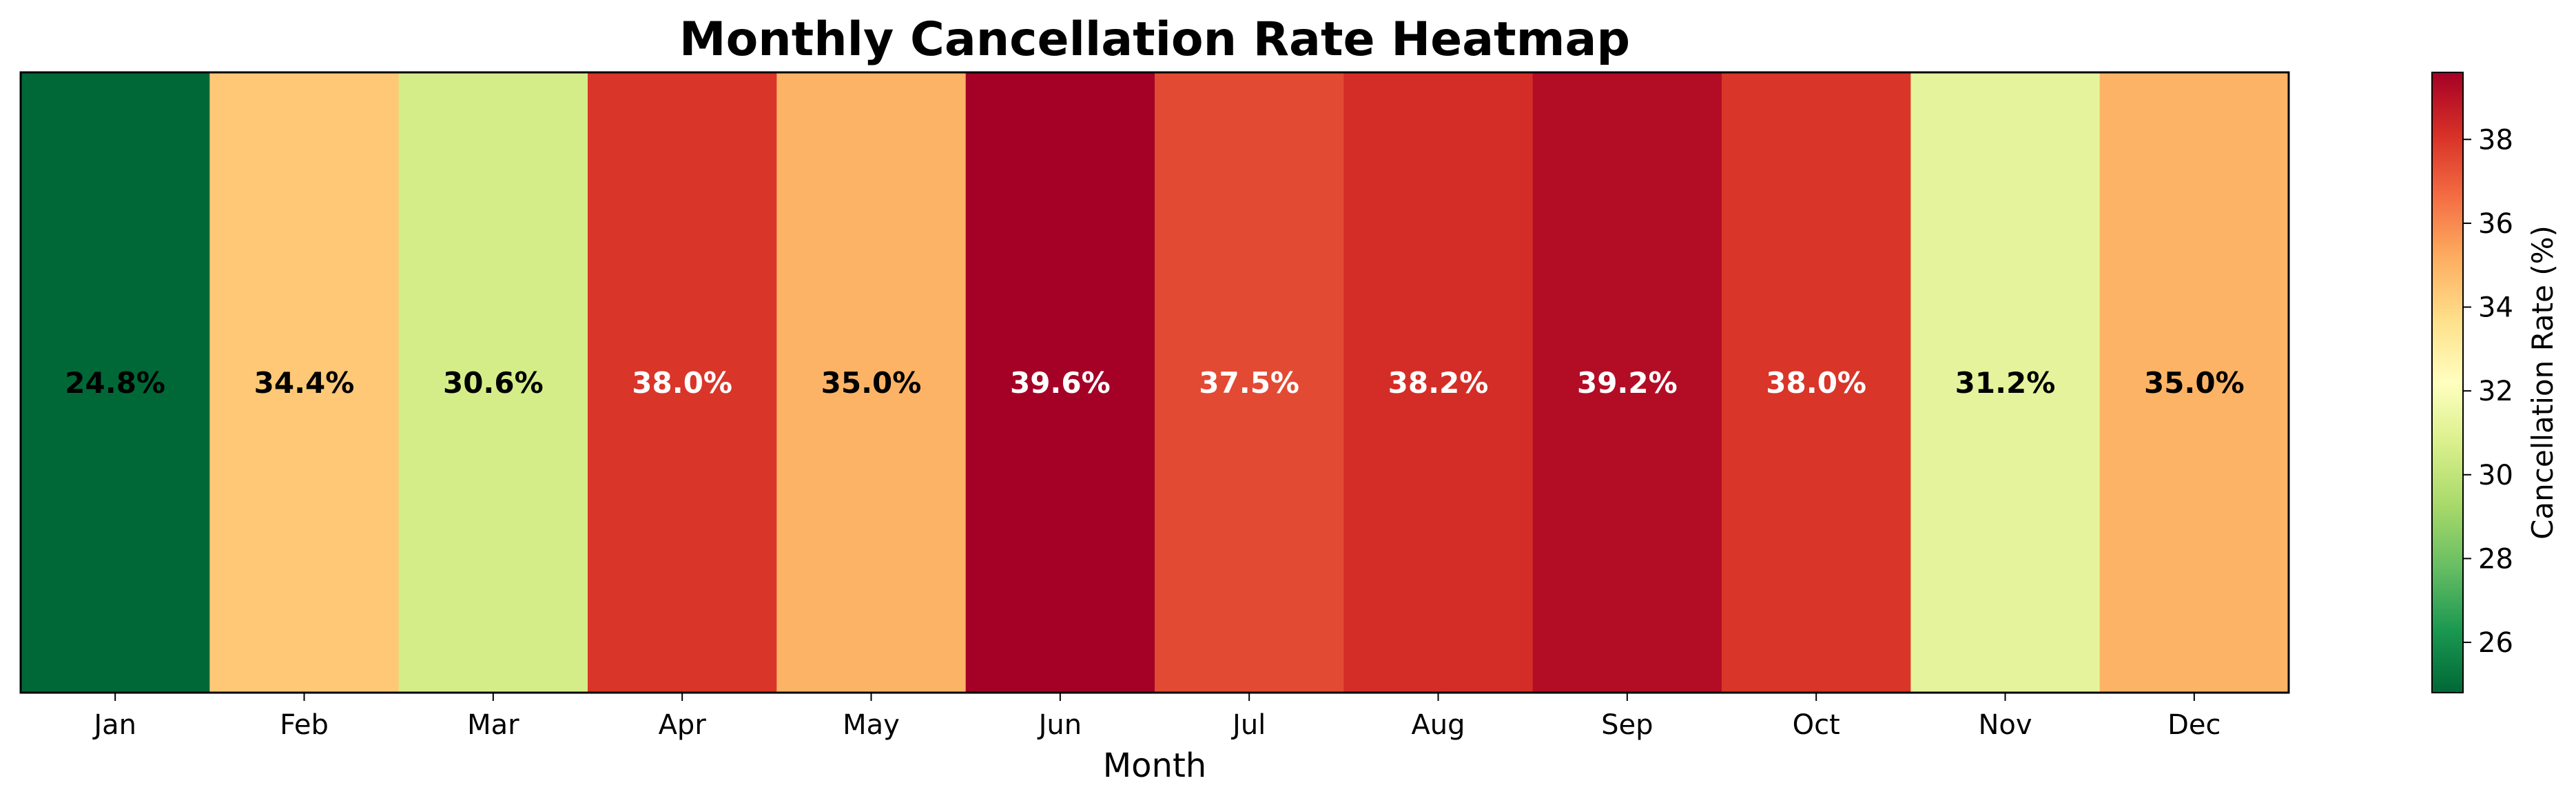 The image size is (2576, 805). I want to click on colorbar-tick-label: 28, so click(2495, 559).